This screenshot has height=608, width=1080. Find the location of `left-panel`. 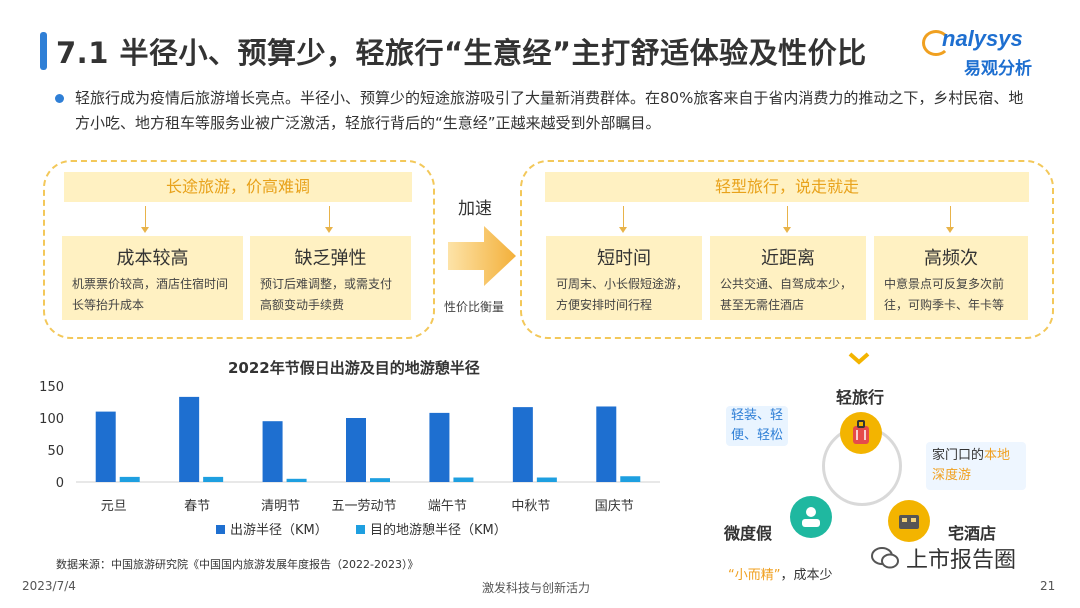

left-panel is located at coordinates (239, 249).